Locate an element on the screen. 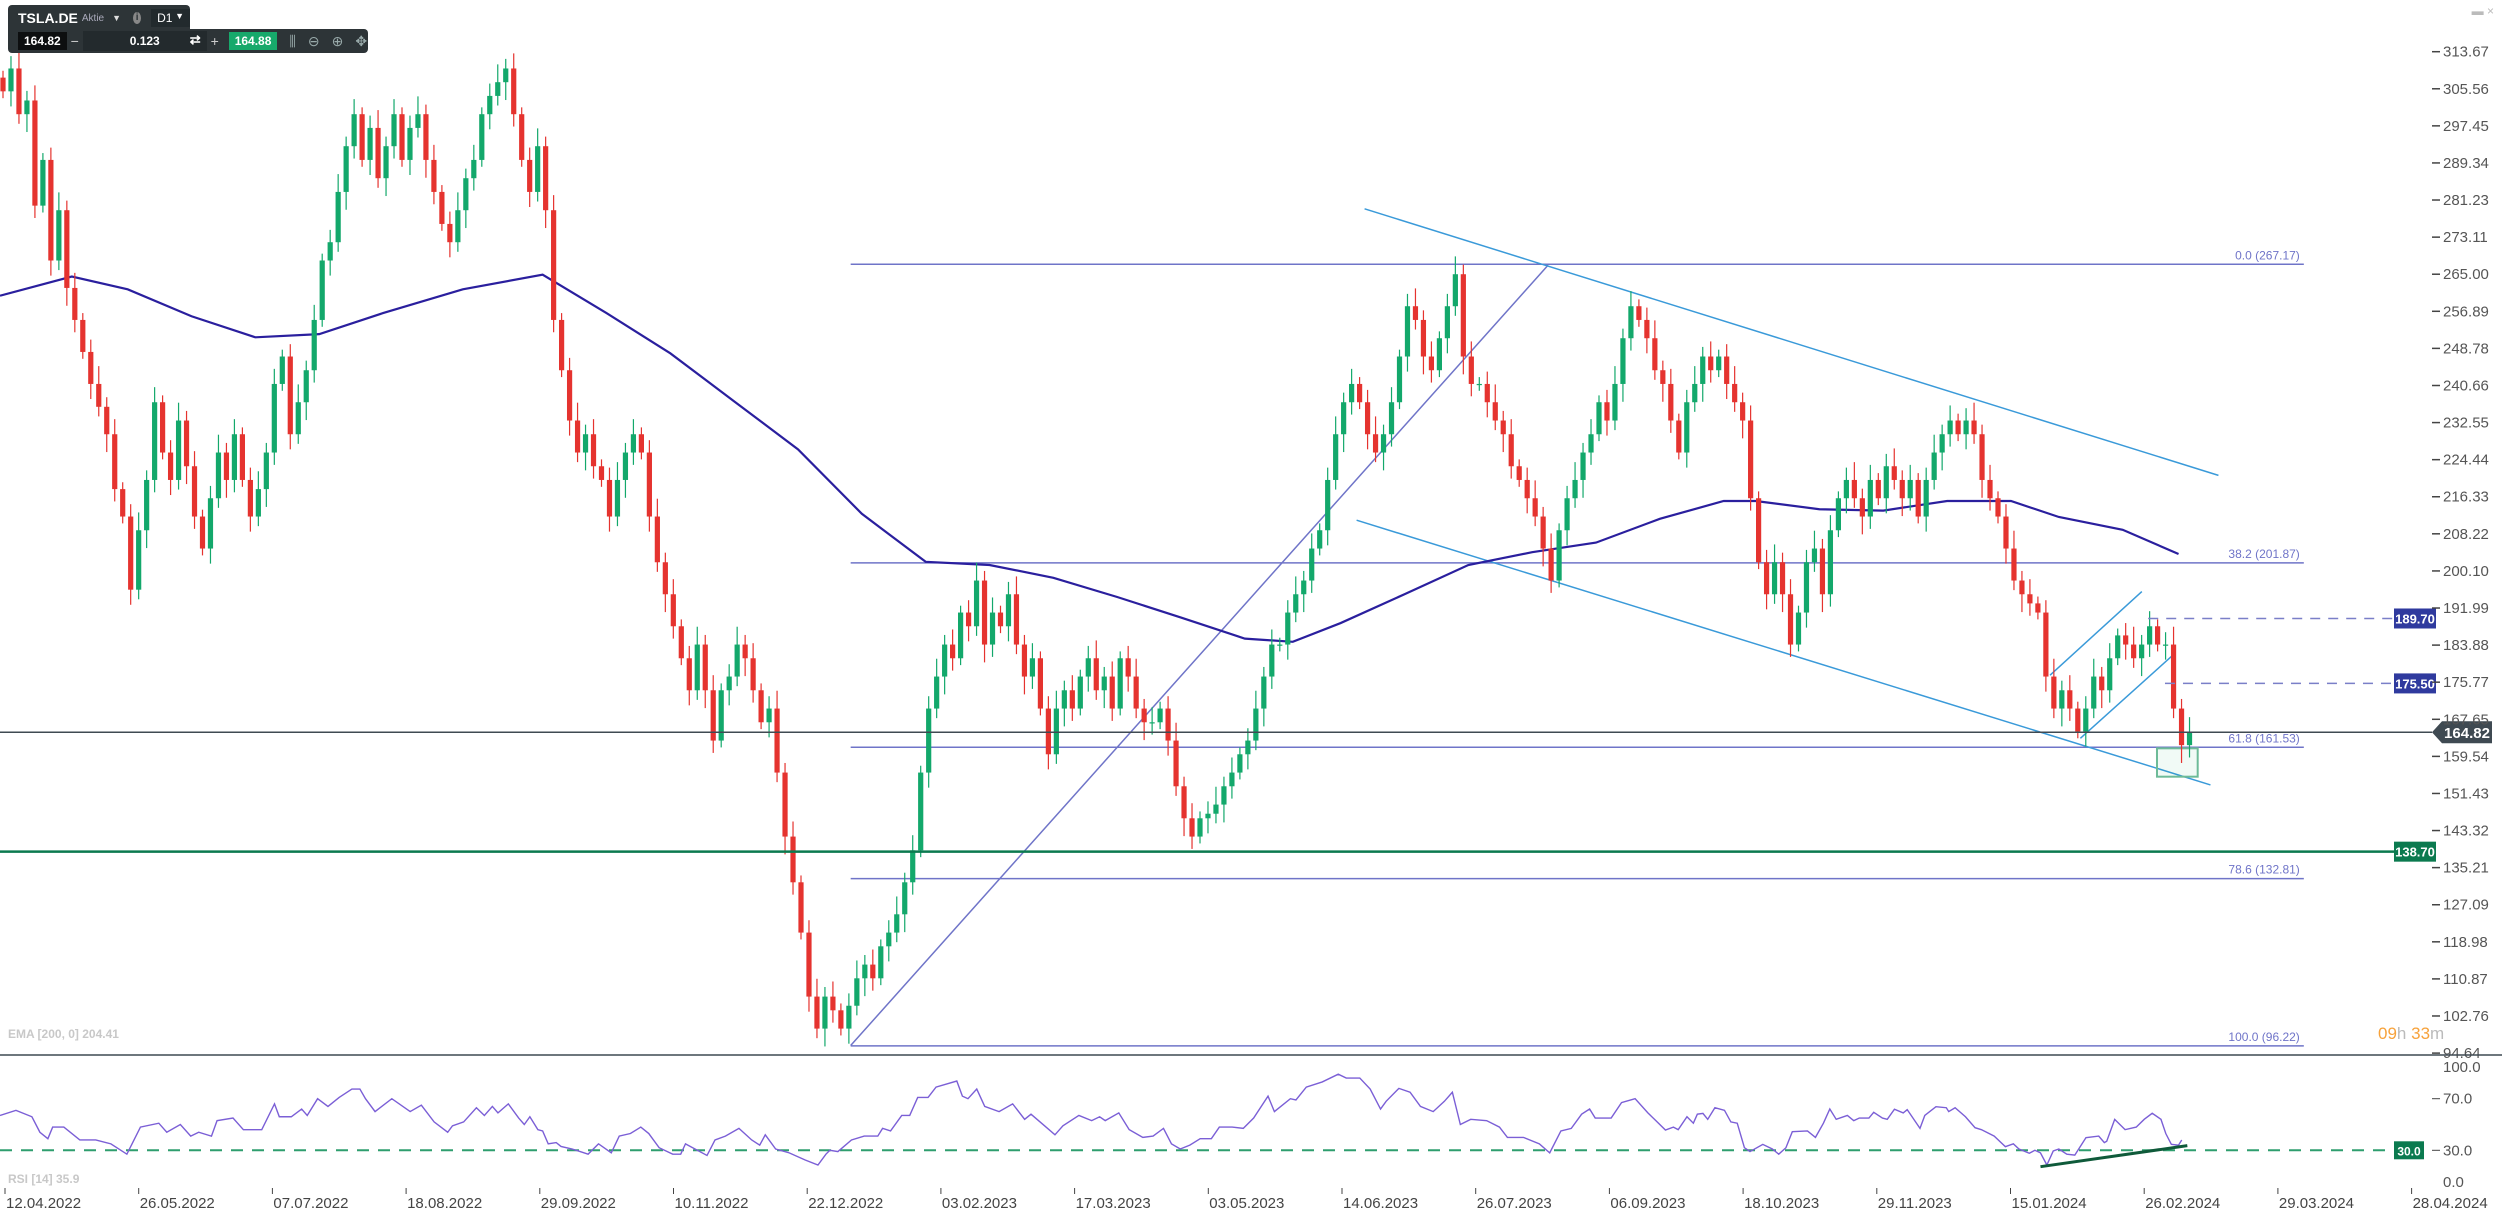 This screenshot has height=1213, width=2502. trade-bar: 164.82 − 0.123 ⇄ + 164.88 ⫼ ⊖ ⊕ ✥ is located at coordinates (188, 41).